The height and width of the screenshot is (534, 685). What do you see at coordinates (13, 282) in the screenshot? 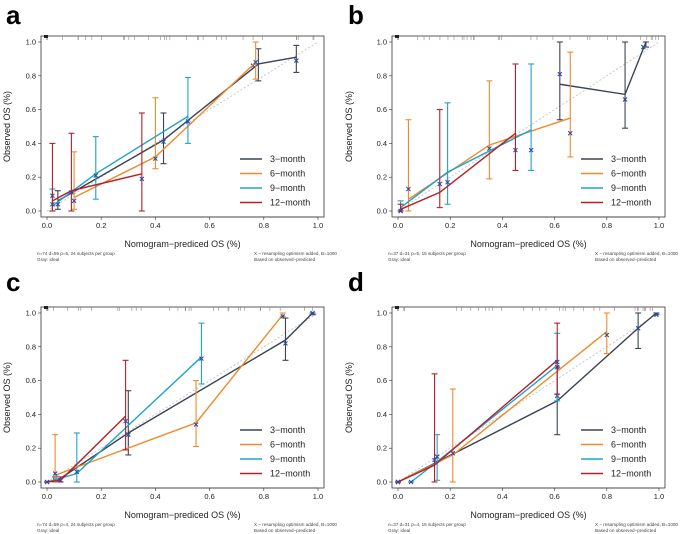
I see `panel-letter: c` at bounding box center [13, 282].